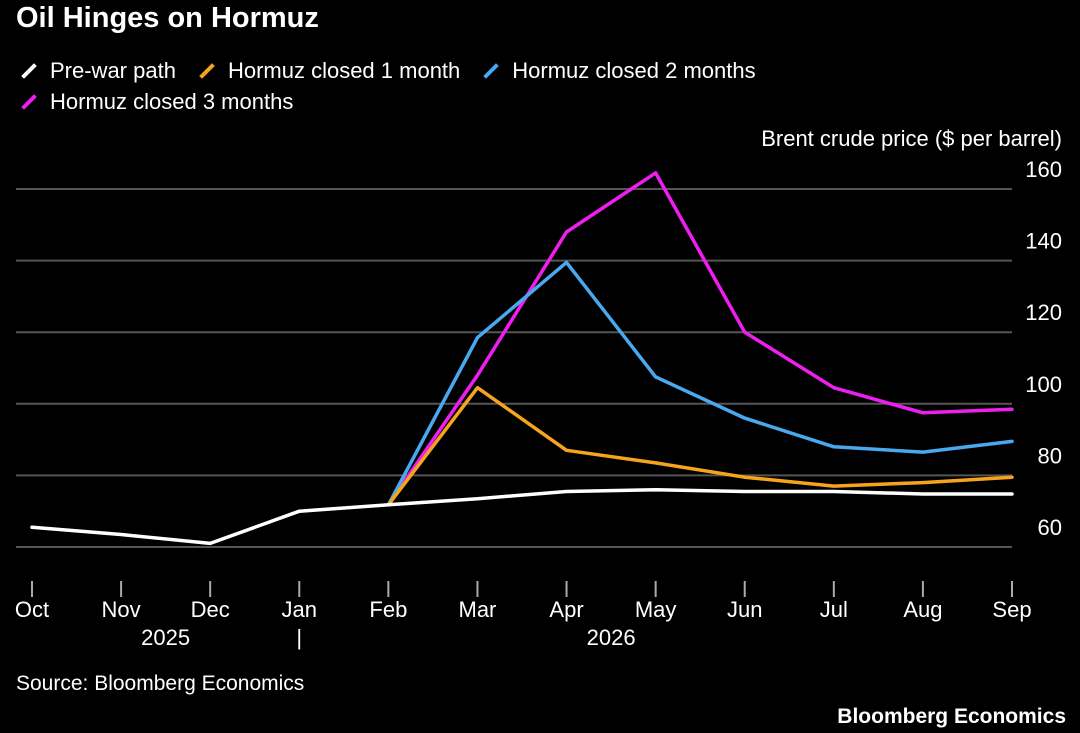 The height and width of the screenshot is (733, 1080). What do you see at coordinates (656, 609) in the screenshot?
I see `x-tick-label-may: May` at bounding box center [656, 609].